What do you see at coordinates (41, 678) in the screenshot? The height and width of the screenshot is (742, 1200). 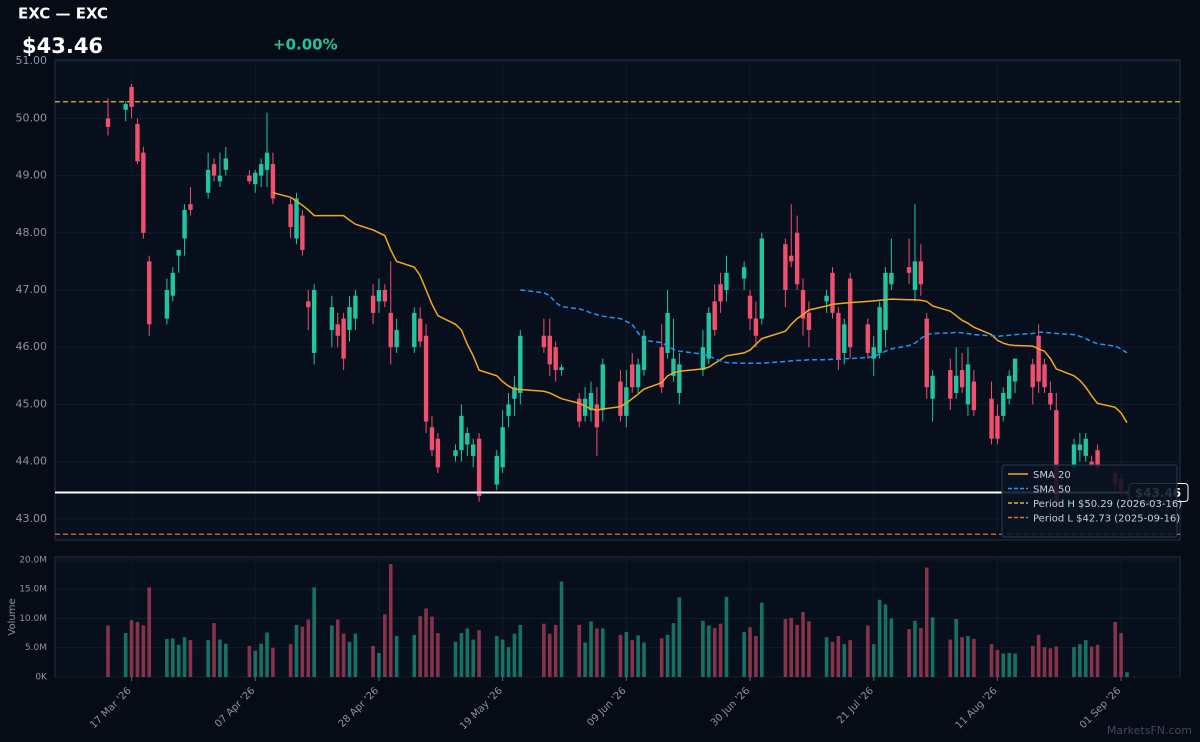 I see `volume-tick-label: 0K` at bounding box center [41, 678].